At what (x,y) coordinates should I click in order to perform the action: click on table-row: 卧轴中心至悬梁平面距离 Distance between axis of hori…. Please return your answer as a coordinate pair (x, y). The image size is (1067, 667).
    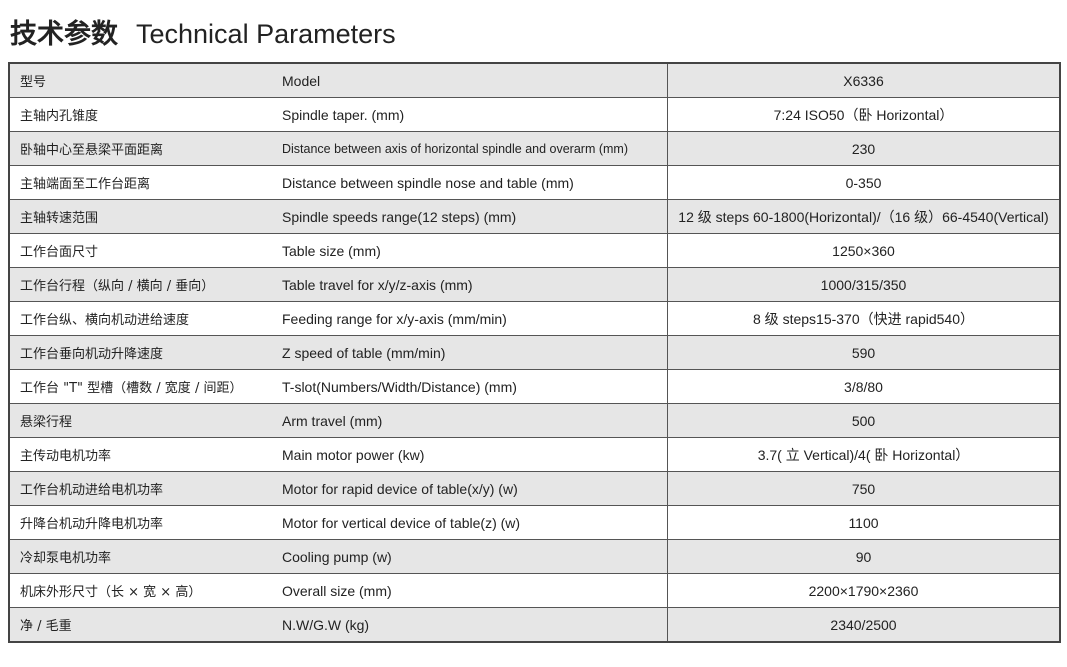
    Looking at the image, I should click on (534, 148).